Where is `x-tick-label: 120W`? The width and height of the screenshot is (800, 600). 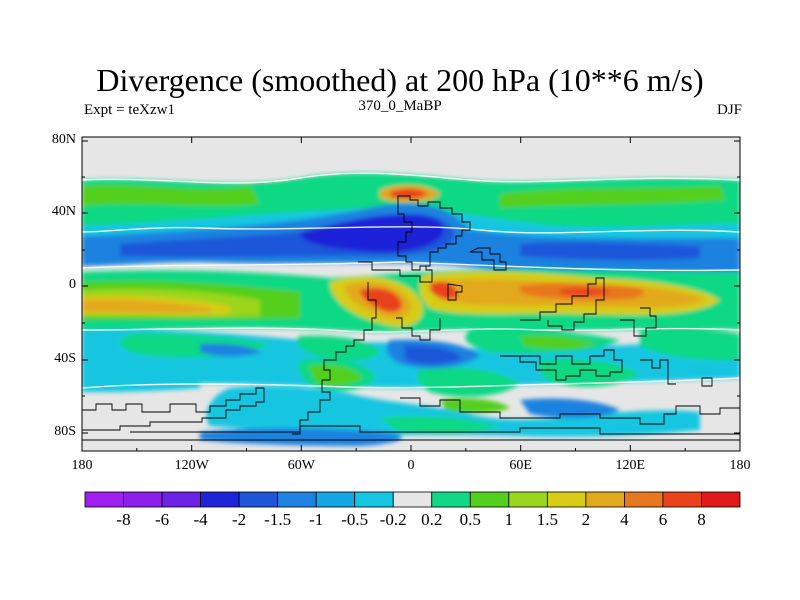 x-tick-label: 120W is located at coordinates (191, 465).